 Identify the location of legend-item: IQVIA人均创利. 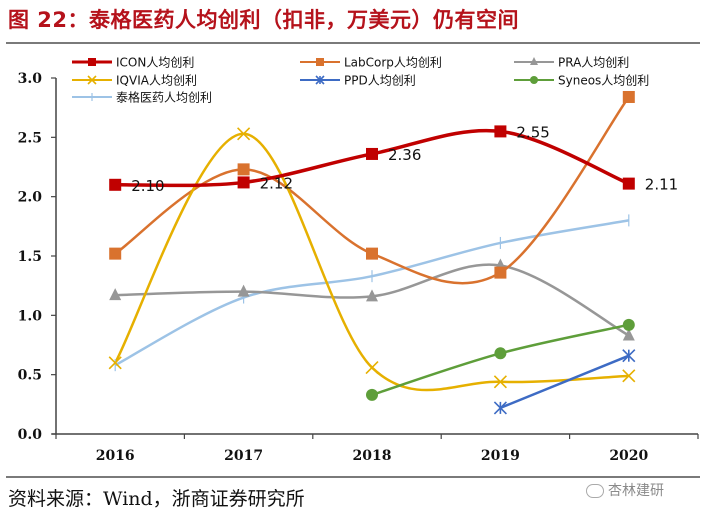
(134, 81).